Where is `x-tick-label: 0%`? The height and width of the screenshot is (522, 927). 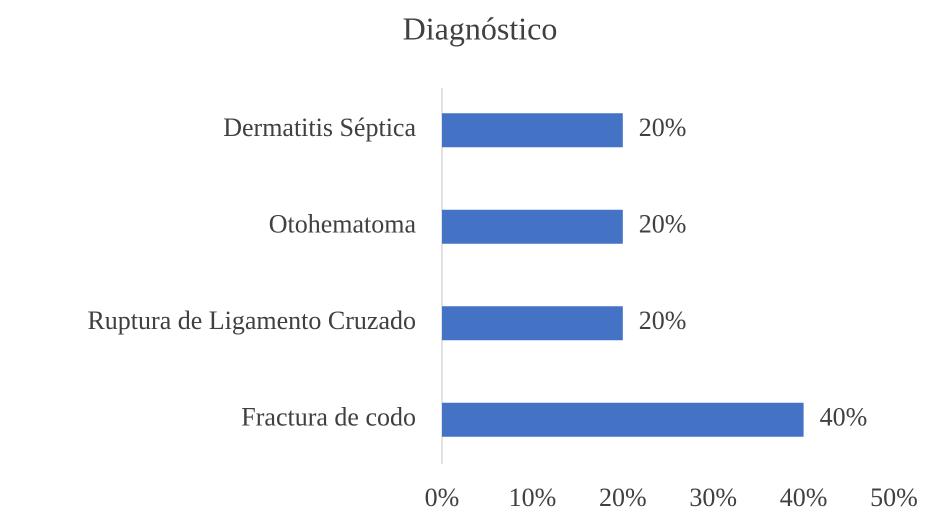
x-tick-label: 0% is located at coordinates (442, 497).